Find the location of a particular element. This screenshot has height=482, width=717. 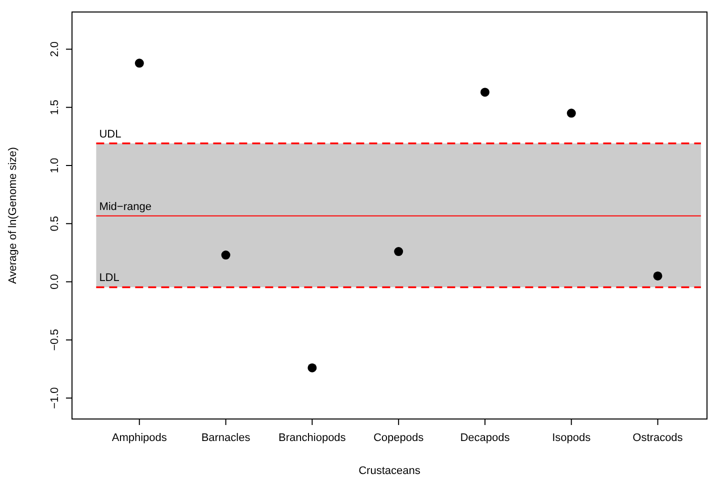

y-tick-label: 2.0 is located at coordinates (55, 49).